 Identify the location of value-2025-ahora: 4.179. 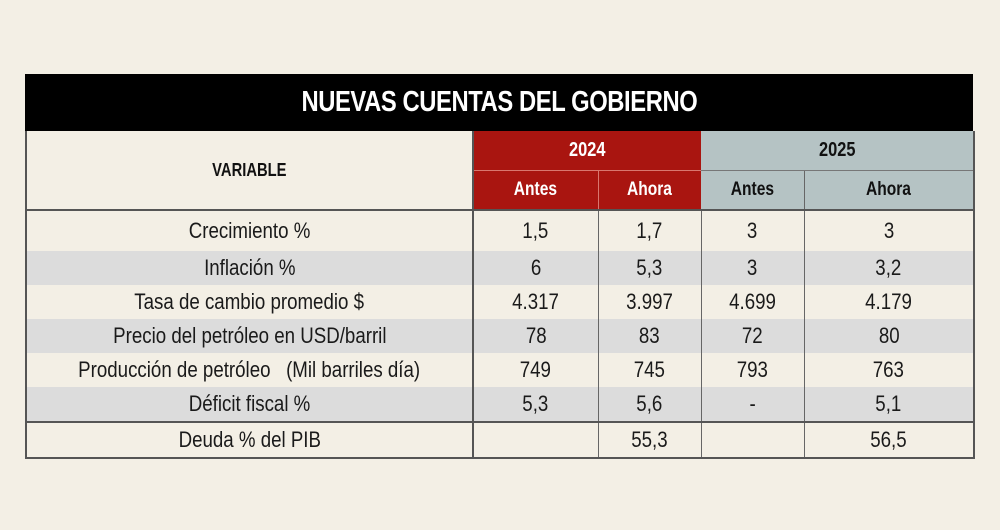
(888, 302).